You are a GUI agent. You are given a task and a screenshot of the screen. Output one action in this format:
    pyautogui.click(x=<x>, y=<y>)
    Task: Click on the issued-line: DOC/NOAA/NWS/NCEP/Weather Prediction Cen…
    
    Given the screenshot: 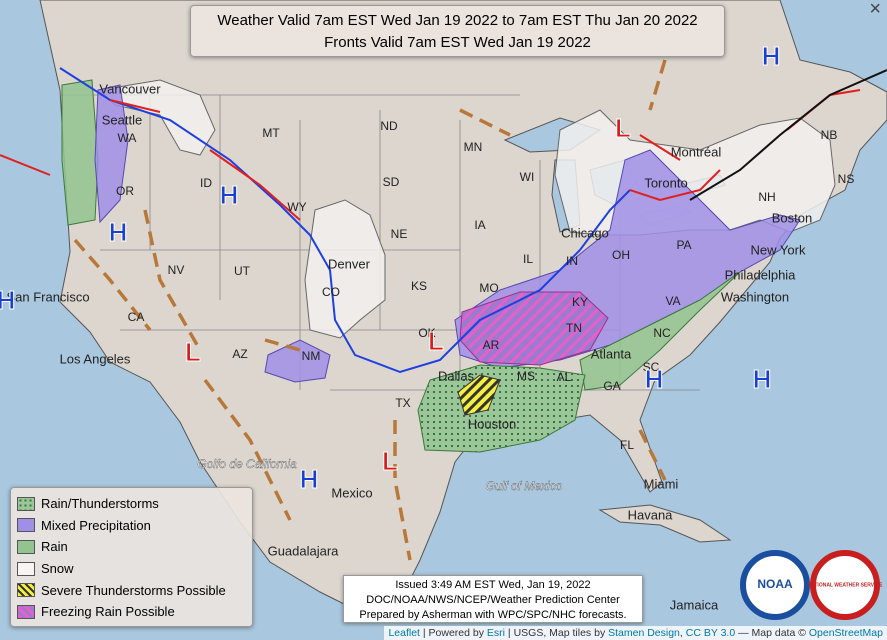 What is the action you would take?
    pyautogui.click(x=493, y=600)
    